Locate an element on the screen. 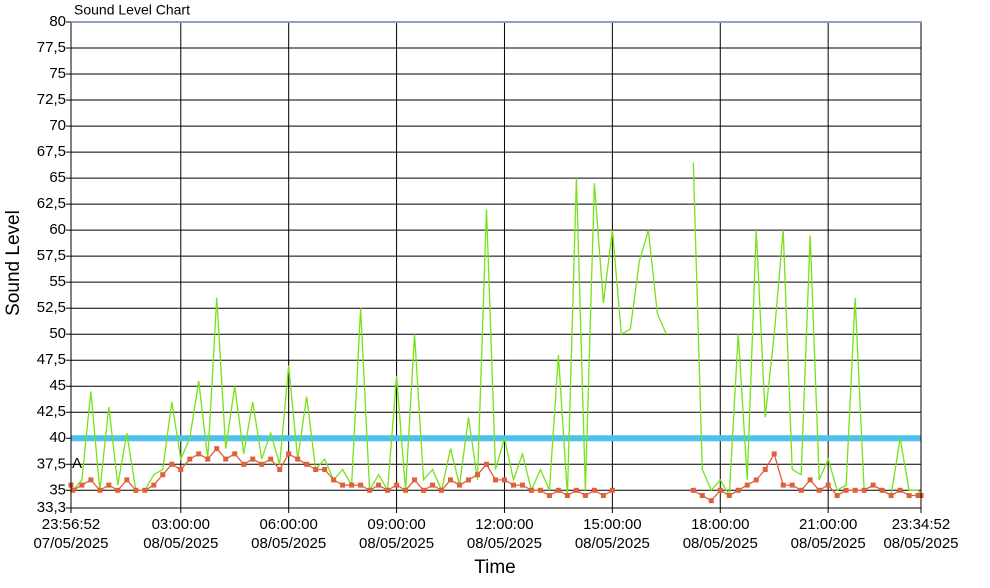 The image size is (990, 588). y-tick-label: 33,3 is located at coordinates (51, 507).